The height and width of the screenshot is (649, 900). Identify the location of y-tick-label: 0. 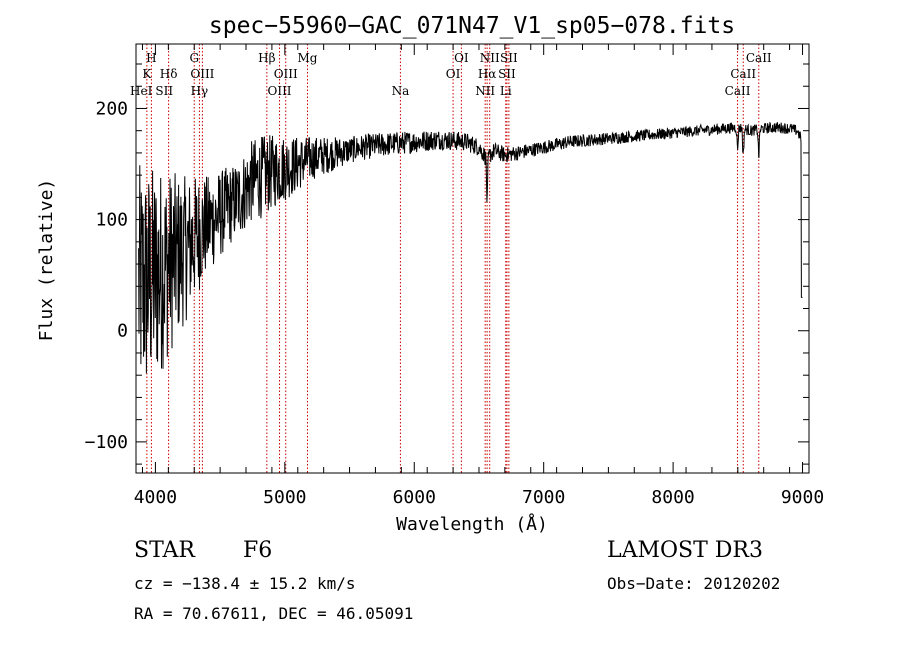
(122, 331).